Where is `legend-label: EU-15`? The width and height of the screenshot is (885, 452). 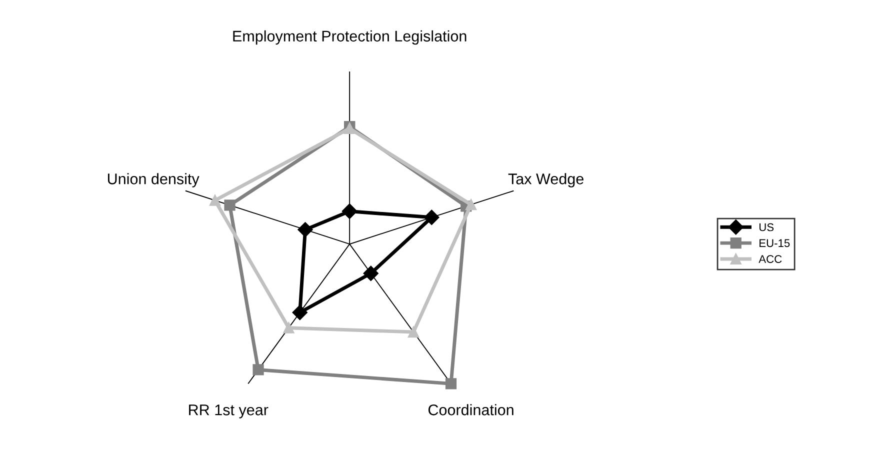 legend-label: EU-15 is located at coordinates (775, 243).